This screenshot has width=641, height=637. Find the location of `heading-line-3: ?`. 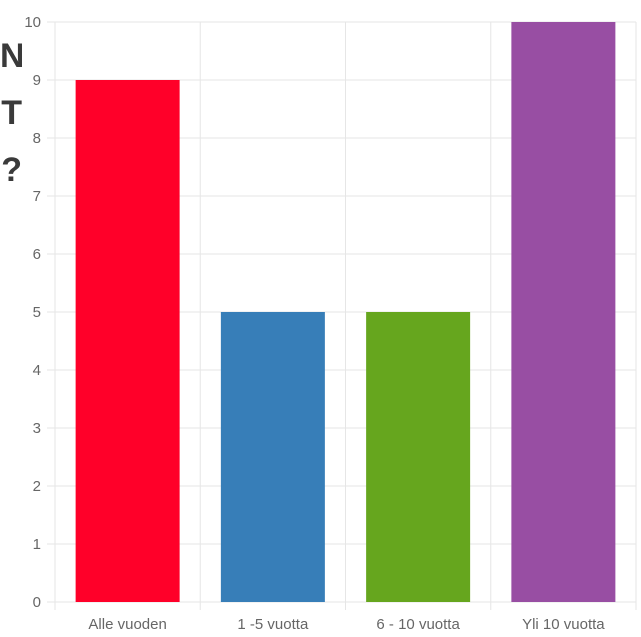

heading-line-3: ? is located at coordinates (11, 170).